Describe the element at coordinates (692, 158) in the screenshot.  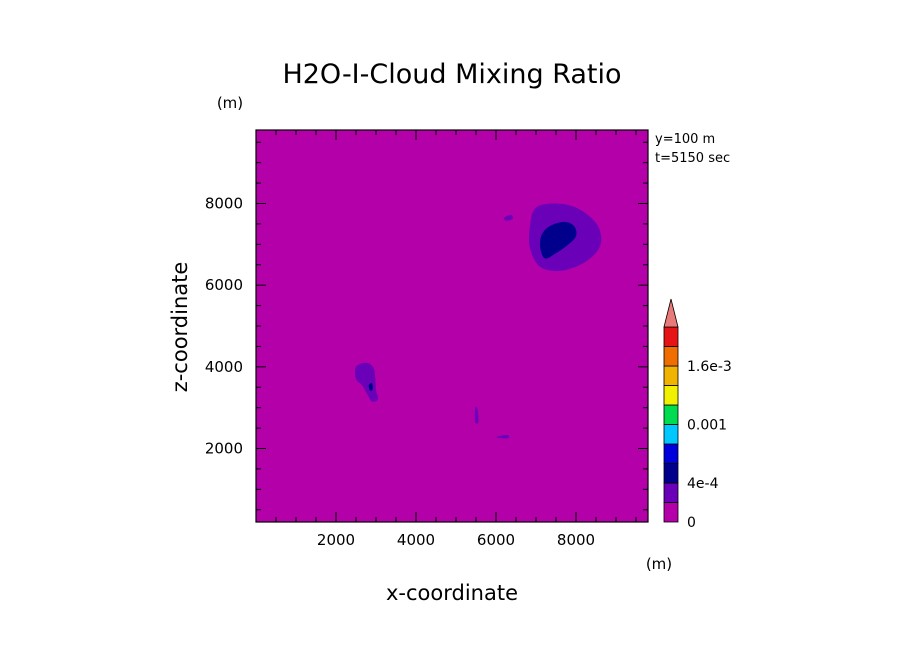
I see `annotation-t: t=5150 sec` at that location.